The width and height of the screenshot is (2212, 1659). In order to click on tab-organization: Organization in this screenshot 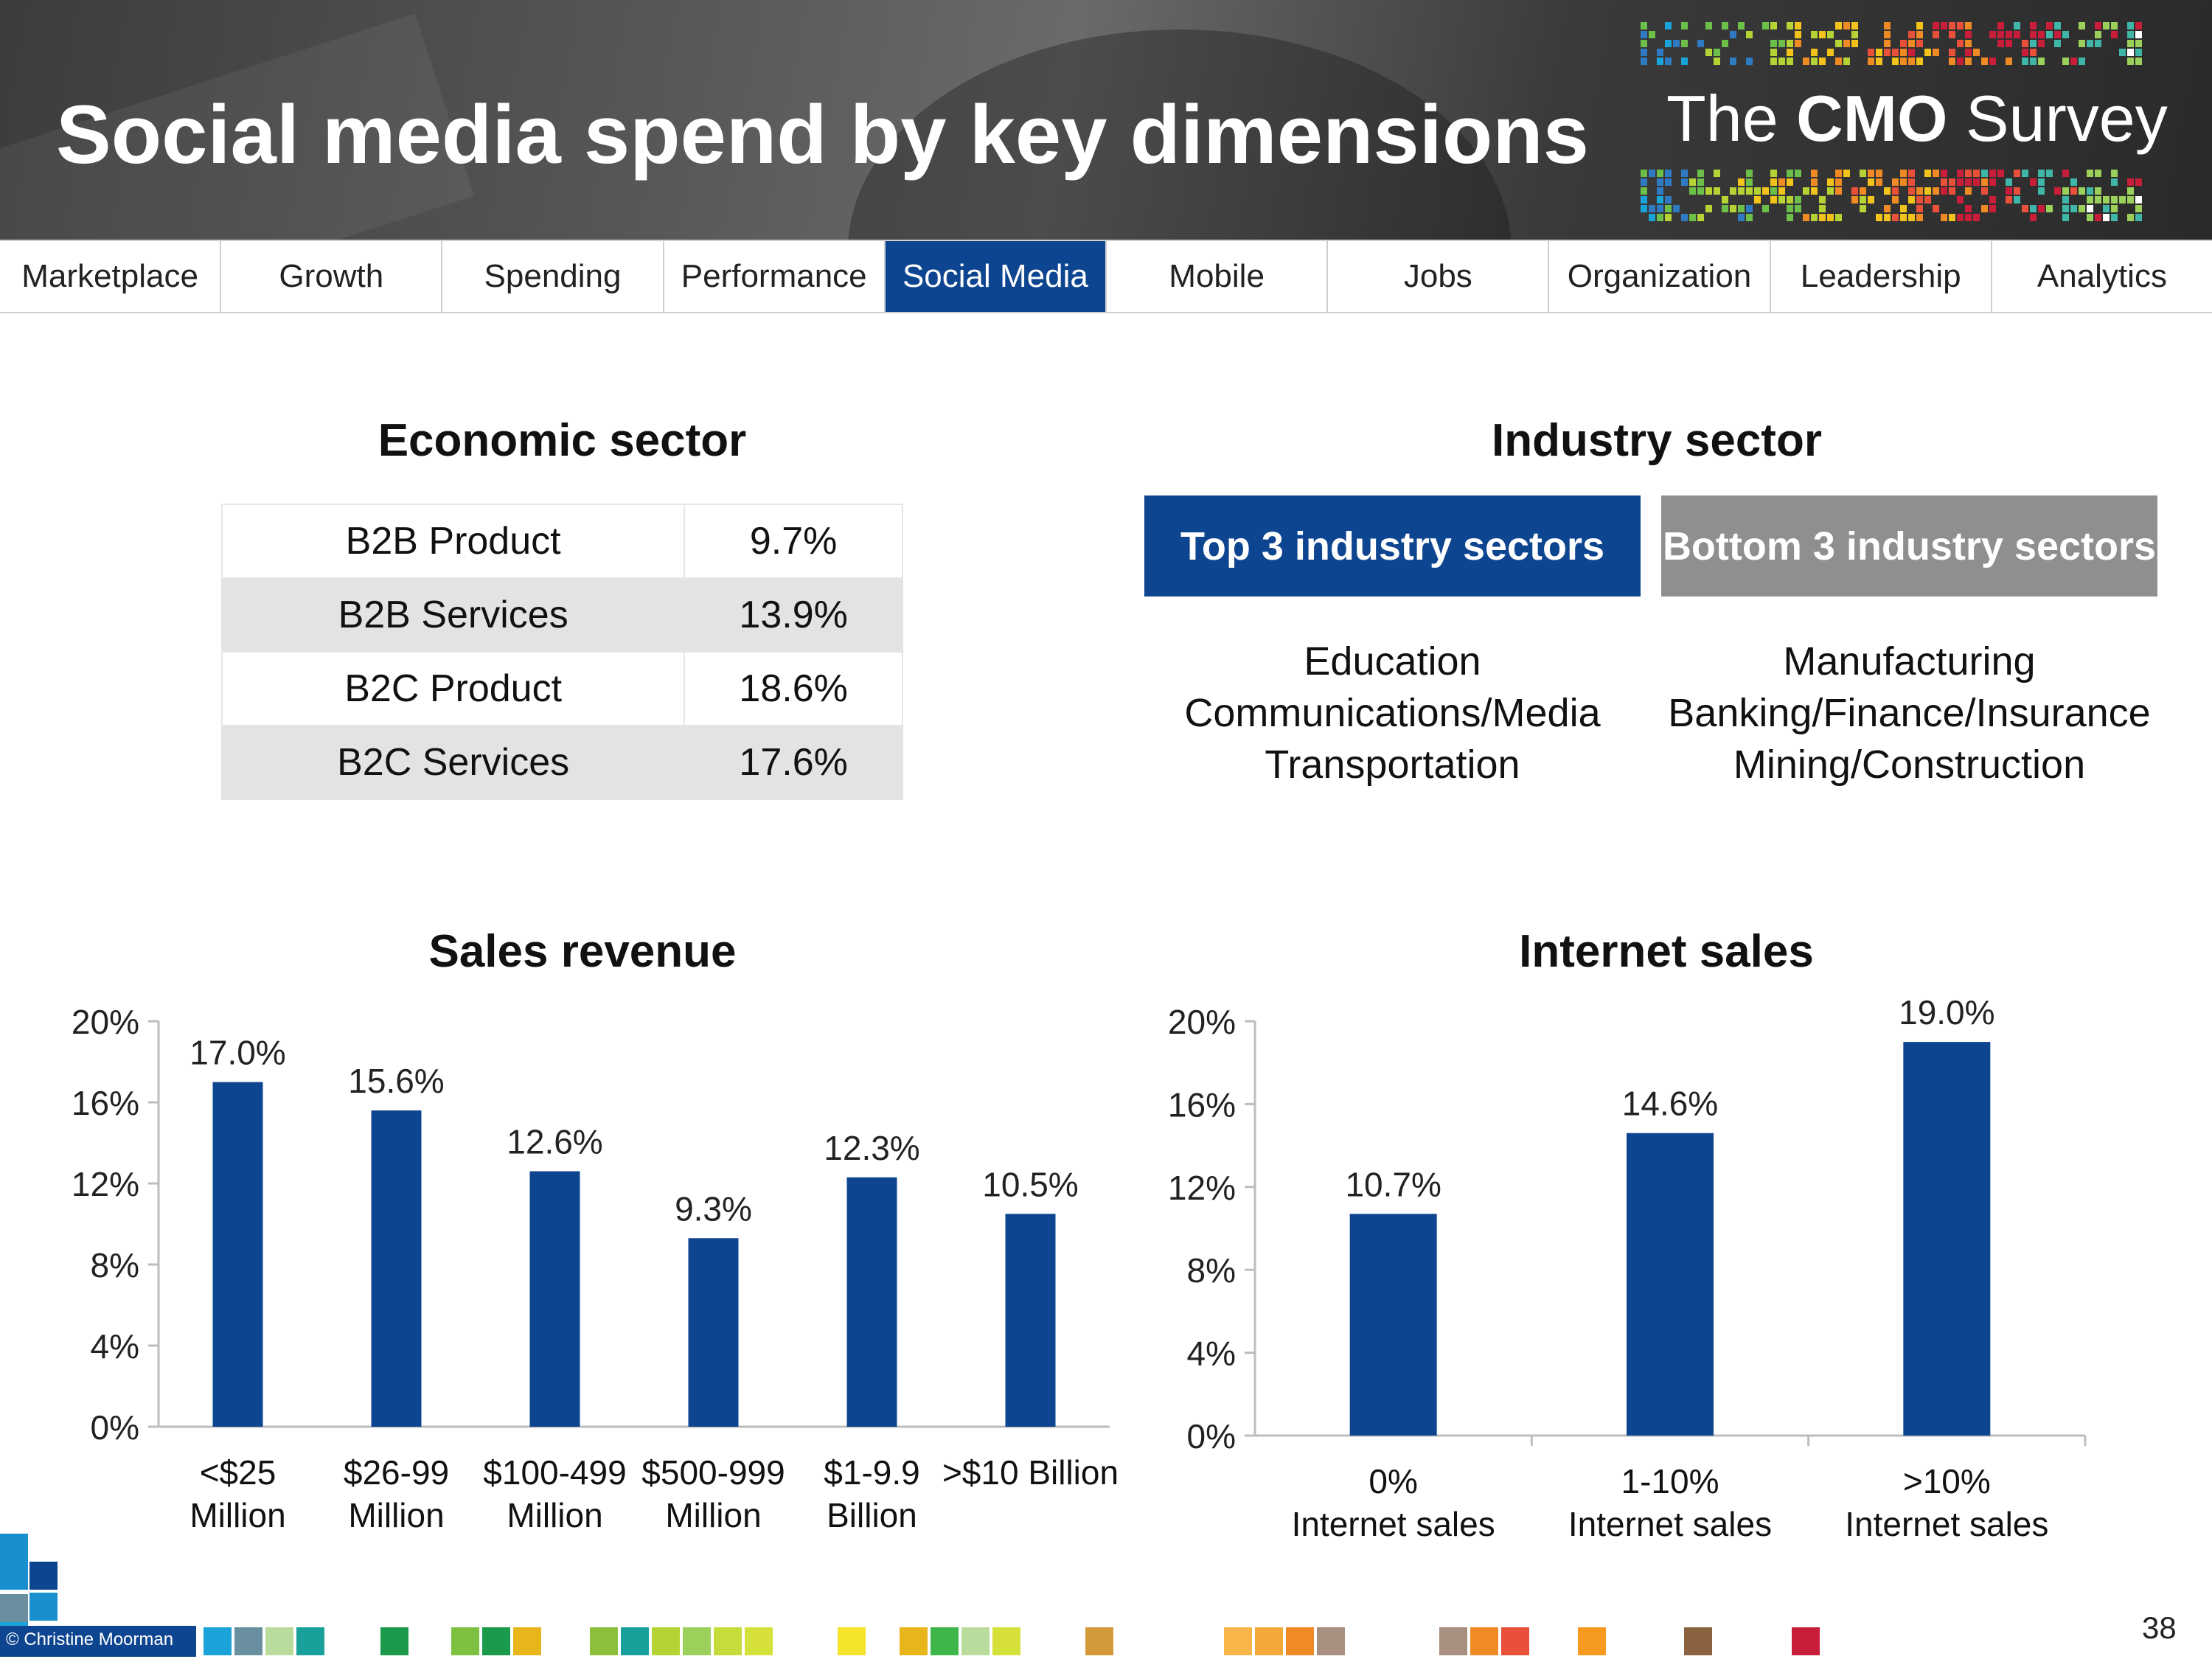, I will do `click(1660, 276)`.